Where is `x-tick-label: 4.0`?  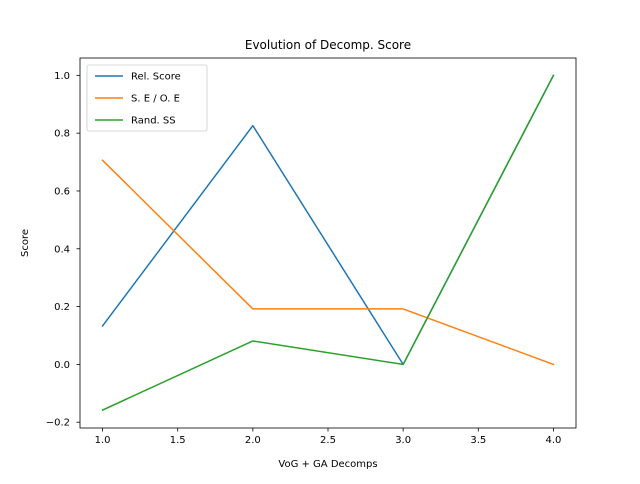 x-tick-label: 4.0 is located at coordinates (554, 440).